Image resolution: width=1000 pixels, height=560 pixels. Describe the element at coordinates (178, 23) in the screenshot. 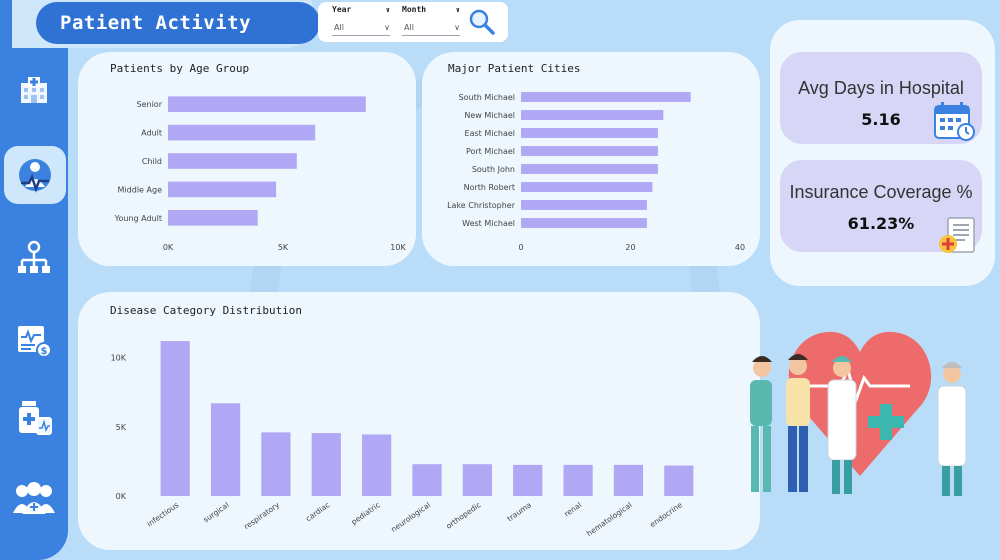

I see `title-pill: Patient Activity` at that location.